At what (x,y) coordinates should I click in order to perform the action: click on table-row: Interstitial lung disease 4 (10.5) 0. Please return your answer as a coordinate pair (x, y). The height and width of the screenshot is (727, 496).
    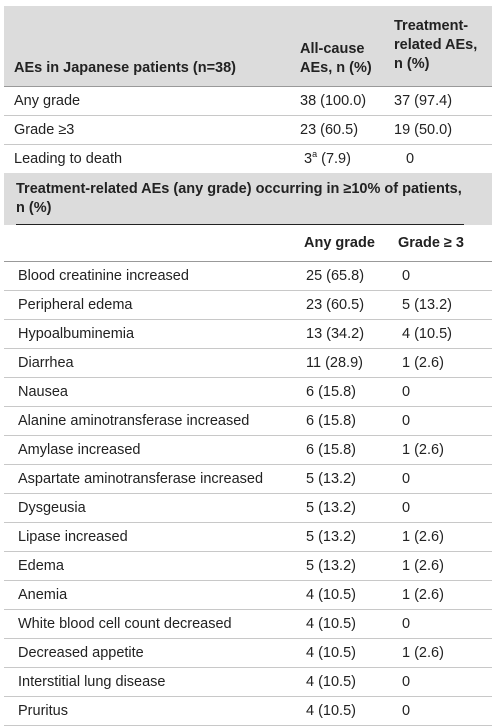
    Looking at the image, I should click on (248, 682).